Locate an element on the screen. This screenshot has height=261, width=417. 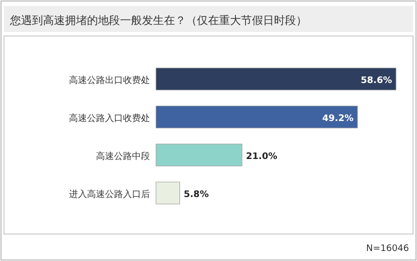
chart-title: 您遇到高速拥堵的地段一般发生在？（仅在重大节假日时段） is located at coordinates (158, 20).